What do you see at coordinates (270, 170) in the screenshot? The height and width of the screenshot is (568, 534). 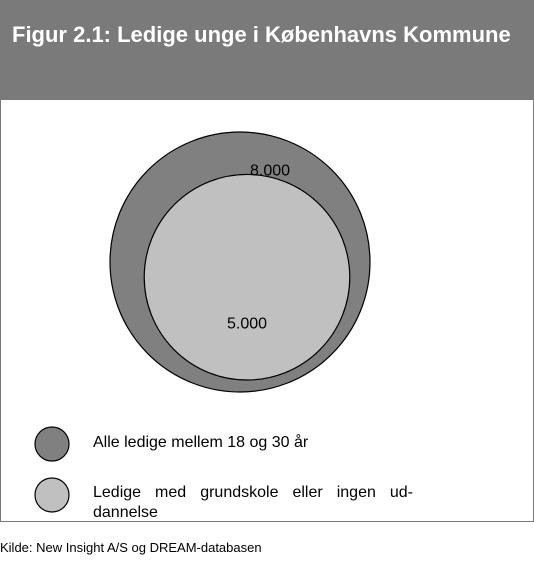 I see `data-label: 8.000` at bounding box center [270, 170].